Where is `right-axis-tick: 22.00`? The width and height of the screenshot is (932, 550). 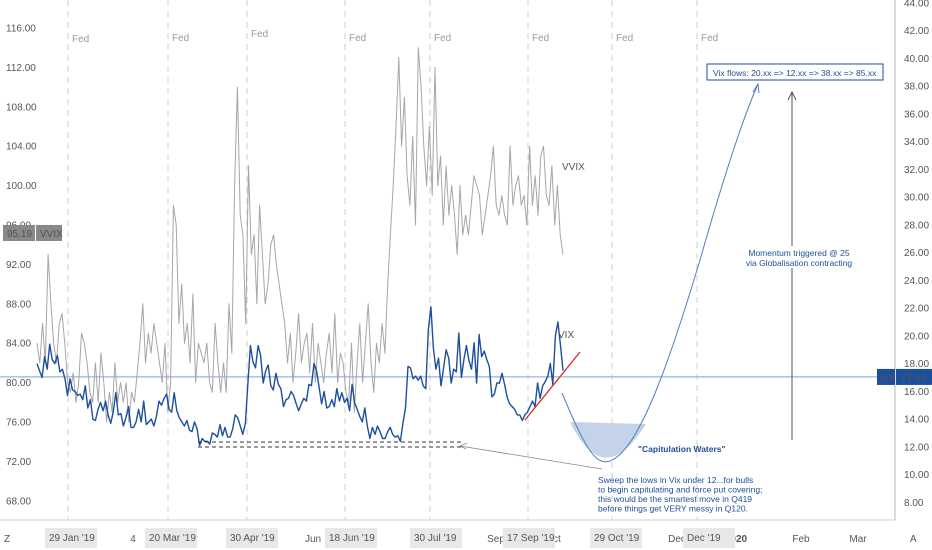
right-axis-tick: 22.00 is located at coordinates (916, 309).